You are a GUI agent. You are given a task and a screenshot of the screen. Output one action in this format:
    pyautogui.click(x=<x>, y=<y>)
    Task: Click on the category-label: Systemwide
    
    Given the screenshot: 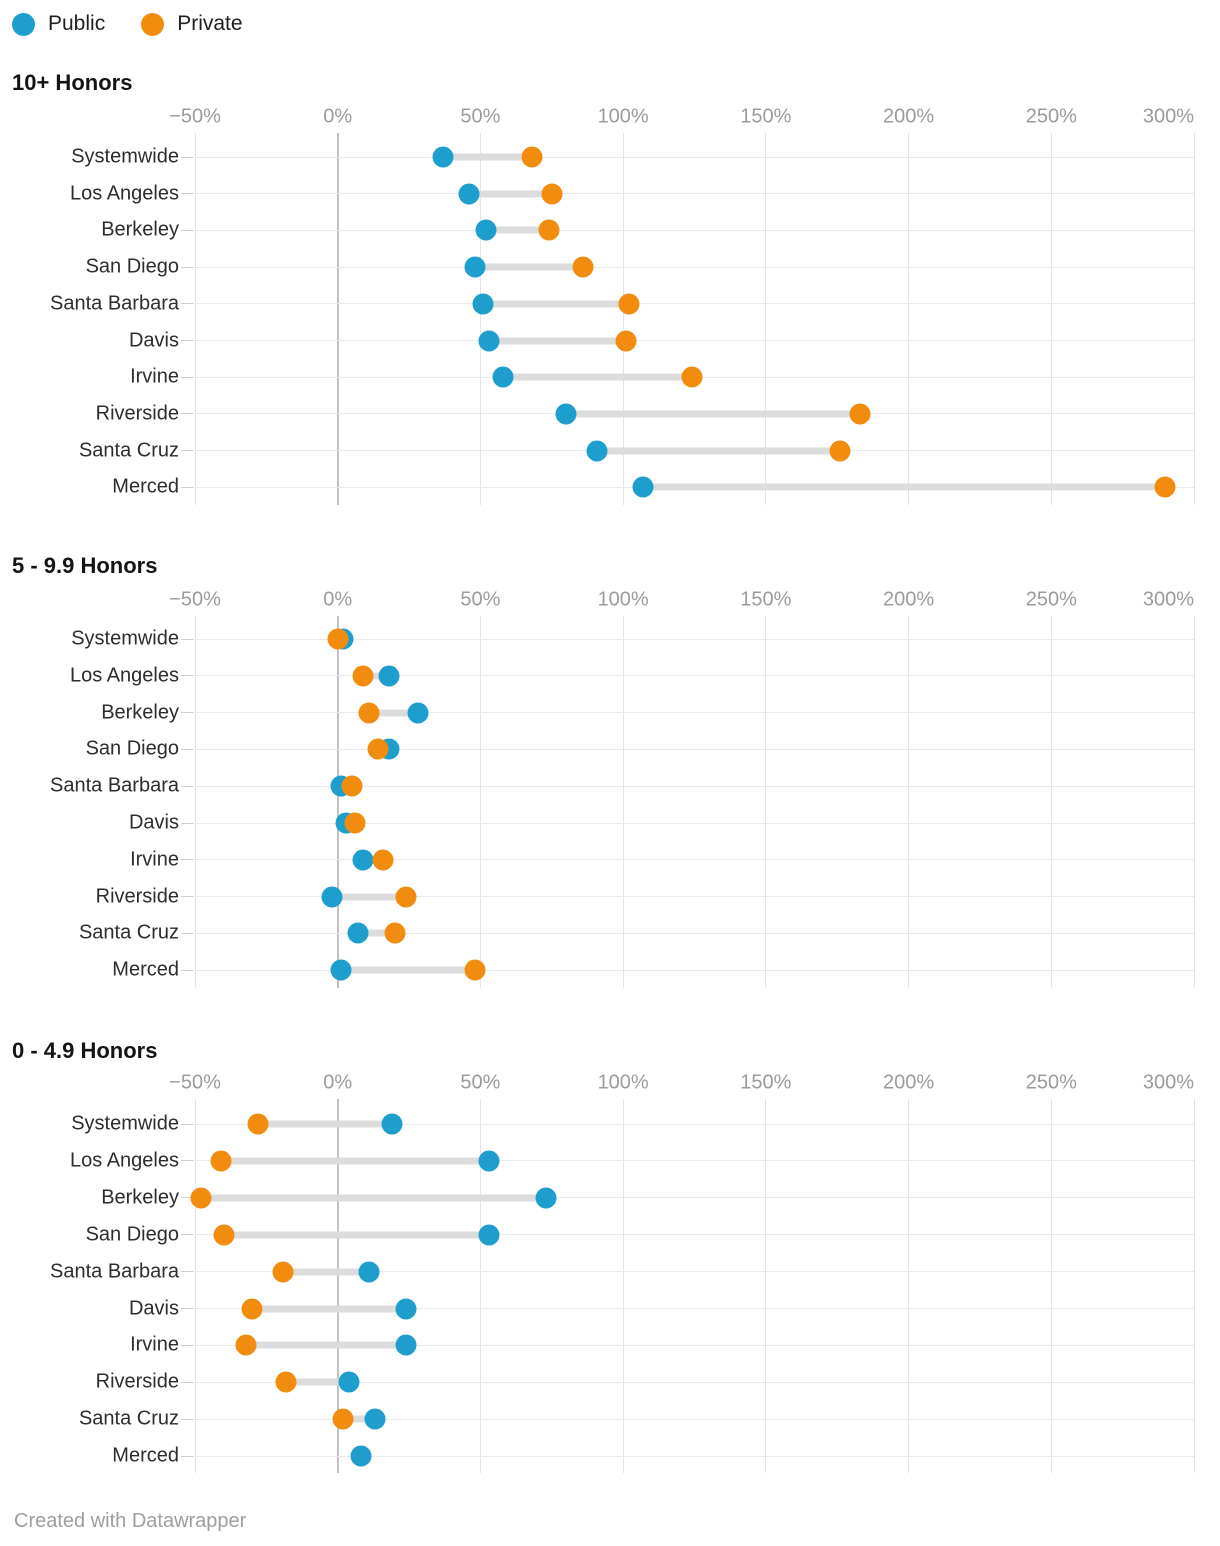 What is the action you would take?
    pyautogui.click(x=125, y=156)
    